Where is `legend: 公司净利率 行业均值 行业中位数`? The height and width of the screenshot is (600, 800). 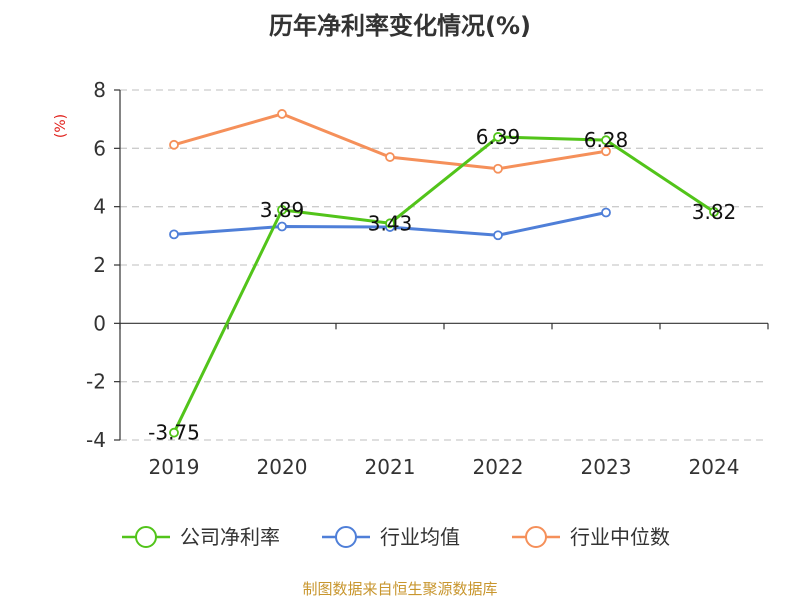
legend: 公司净利率 行业均值 行业中位数 is located at coordinates (396, 537).